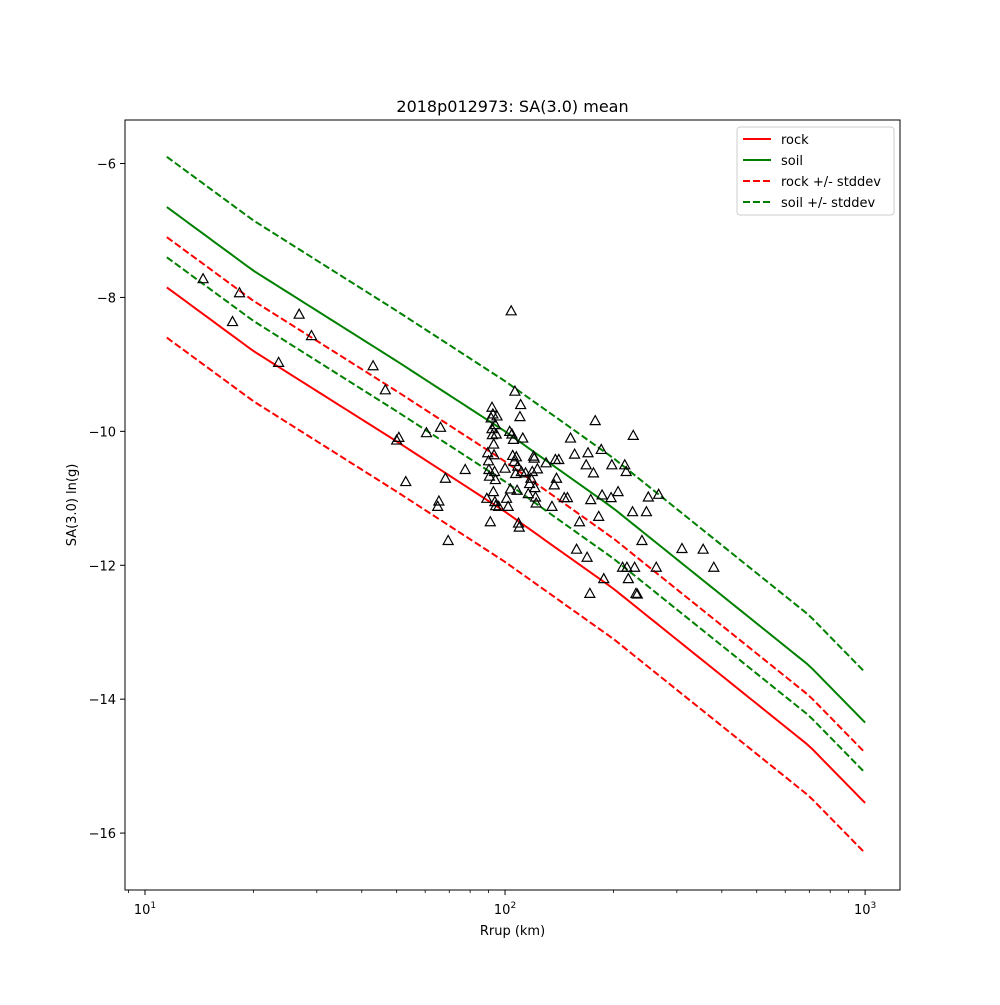 Image resolution: width=1000 pixels, height=1005 pixels. I want to click on legend-box, so click(815, 171).